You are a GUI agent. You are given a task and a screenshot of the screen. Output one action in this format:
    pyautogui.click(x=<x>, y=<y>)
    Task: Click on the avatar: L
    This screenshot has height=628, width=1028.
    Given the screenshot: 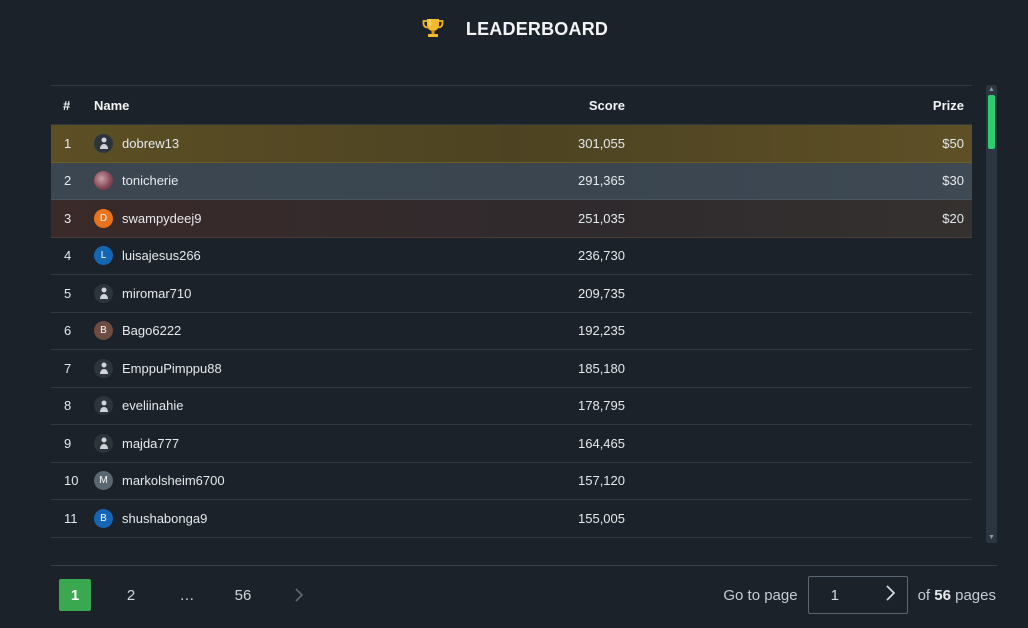 What is the action you would take?
    pyautogui.click(x=103, y=256)
    